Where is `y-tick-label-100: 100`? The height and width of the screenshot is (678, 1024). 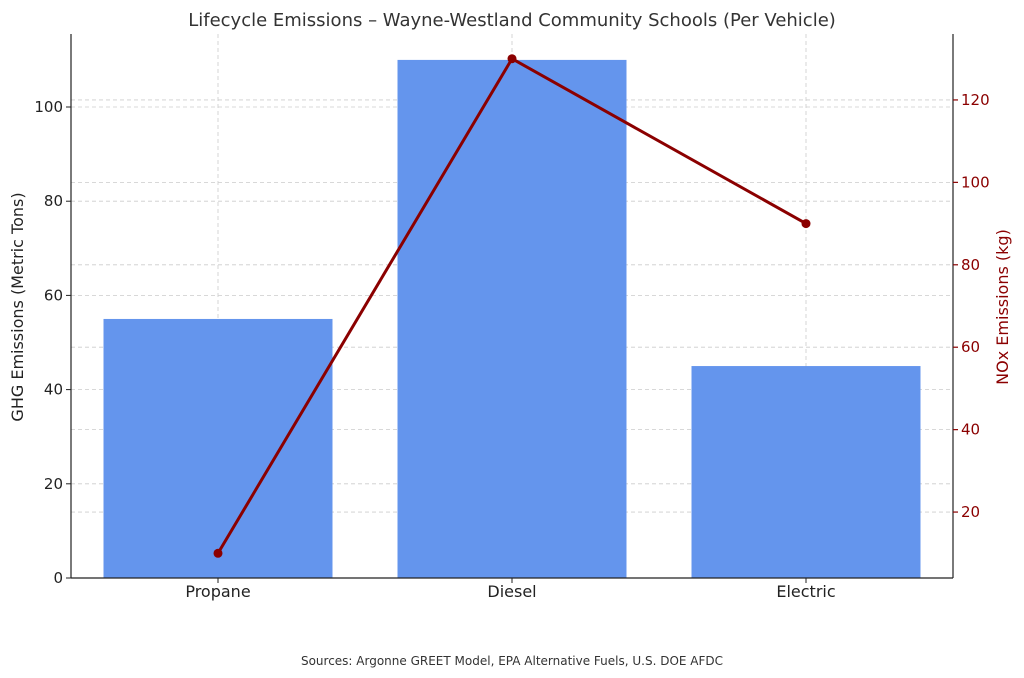
y-tick-label-100: 100 is located at coordinates (48, 107).